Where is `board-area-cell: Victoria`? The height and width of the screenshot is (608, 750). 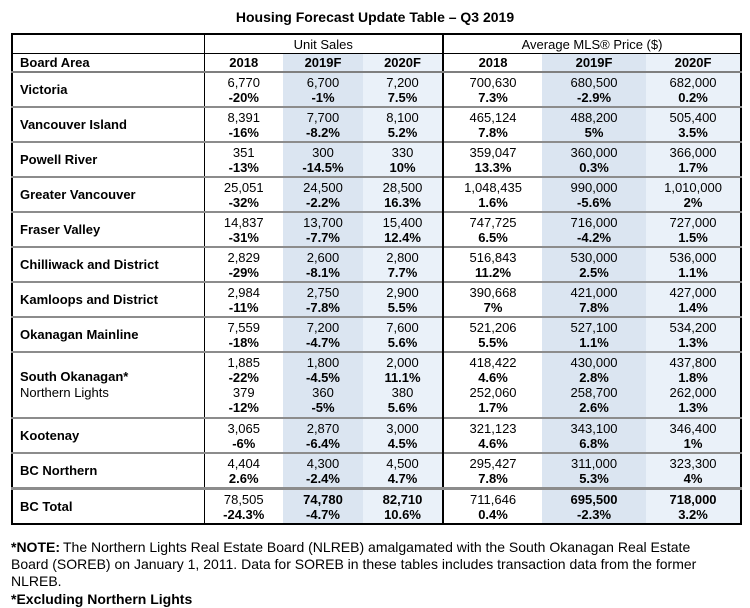 board-area-cell: Victoria is located at coordinates (108, 89).